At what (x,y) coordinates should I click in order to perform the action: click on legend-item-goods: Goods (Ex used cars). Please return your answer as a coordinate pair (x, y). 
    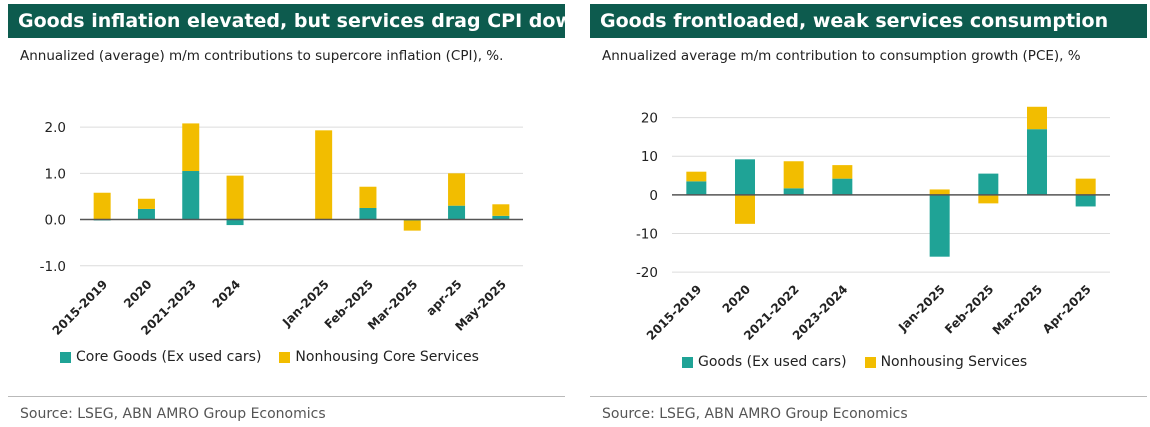
    Looking at the image, I should click on (764, 362).